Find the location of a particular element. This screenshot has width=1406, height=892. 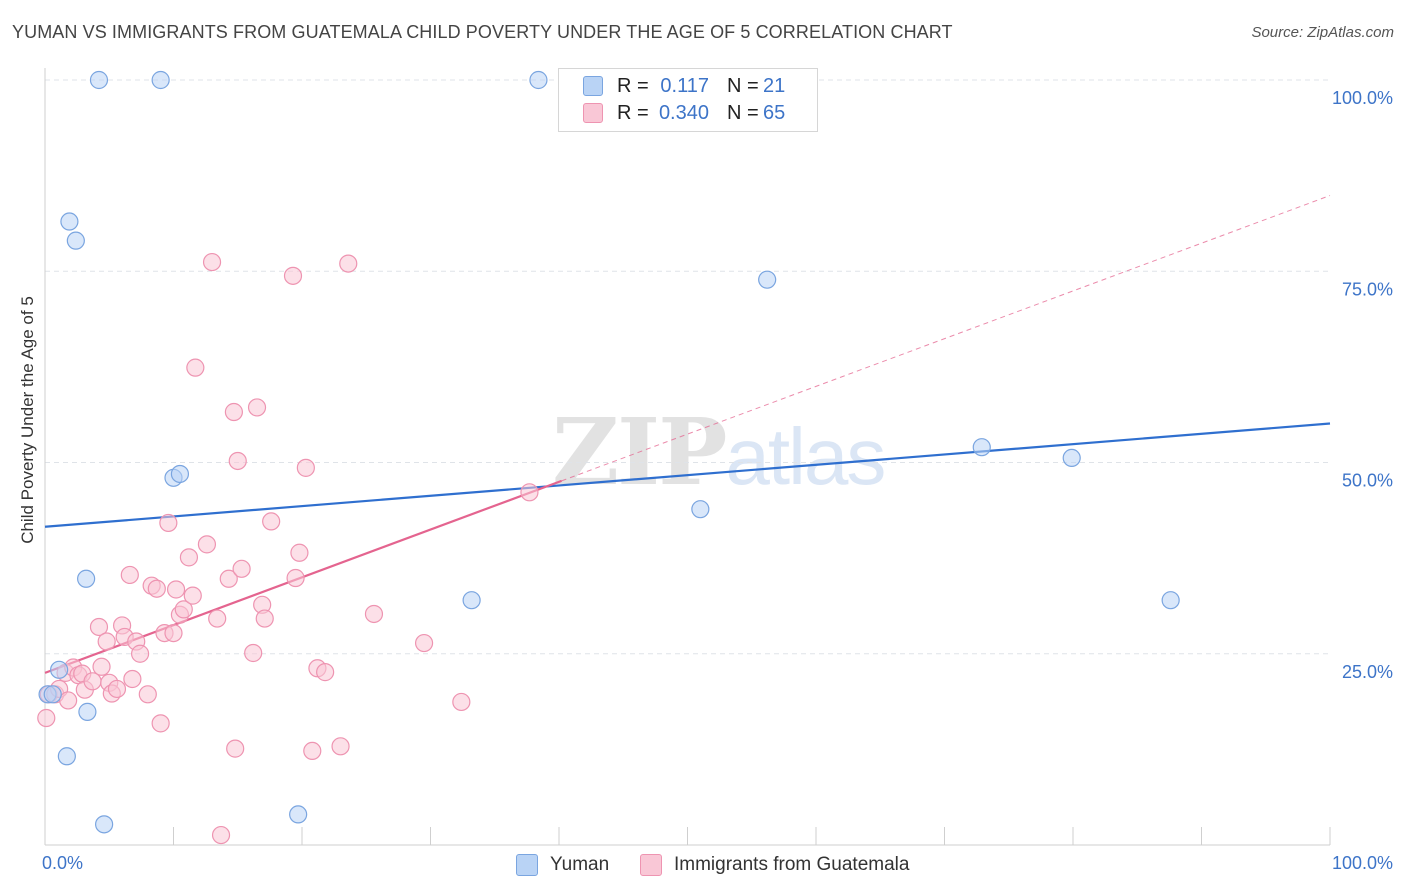

legend-n-value: 21 is located at coordinates (774, 85).